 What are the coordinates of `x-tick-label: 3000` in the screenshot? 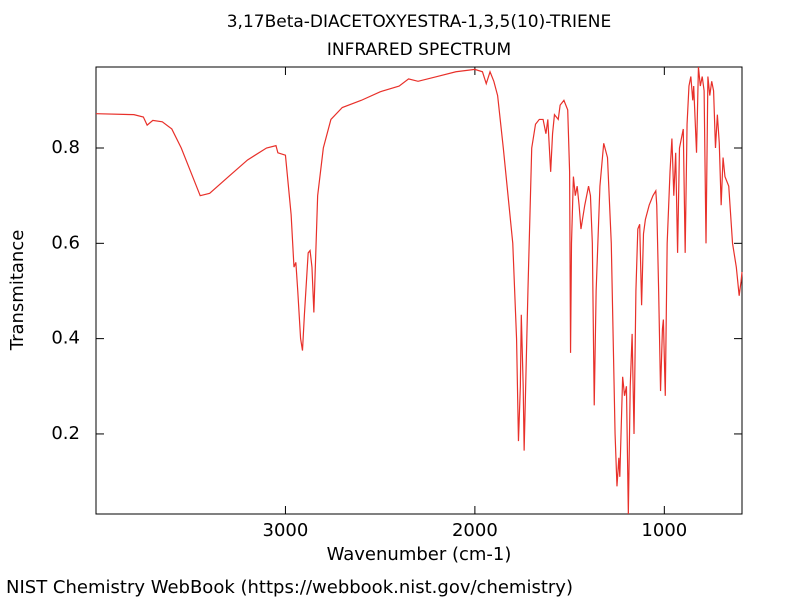 It's located at (286, 530).